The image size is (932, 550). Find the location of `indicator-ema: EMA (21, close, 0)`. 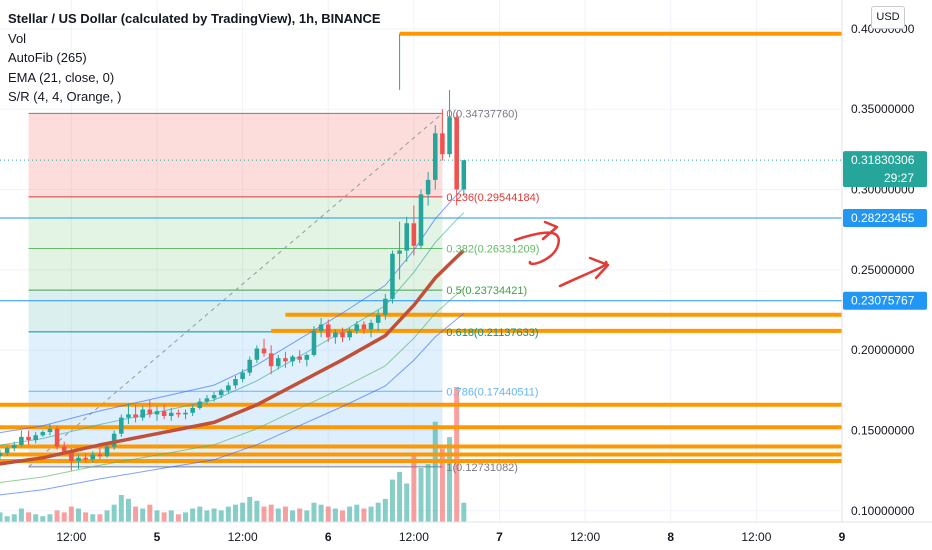

indicator-ema: EMA (21, close, 0) is located at coordinates (61, 77).